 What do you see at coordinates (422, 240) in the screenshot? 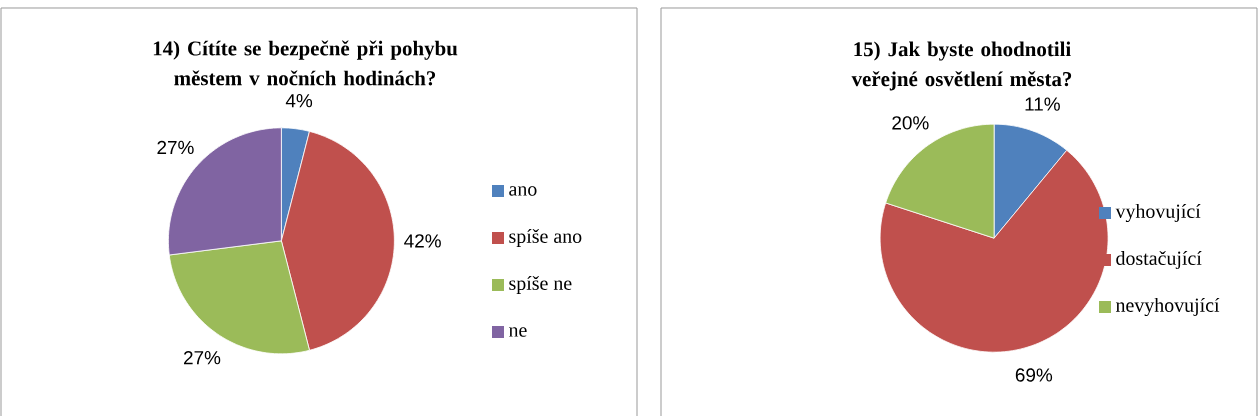
I see `data-label: 42%` at bounding box center [422, 240].